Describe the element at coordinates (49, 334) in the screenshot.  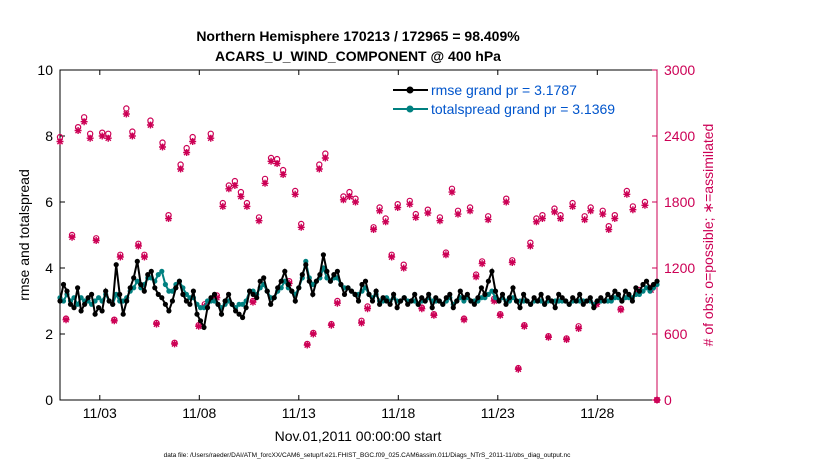
I see `y-left-tick-label: 2` at that location.